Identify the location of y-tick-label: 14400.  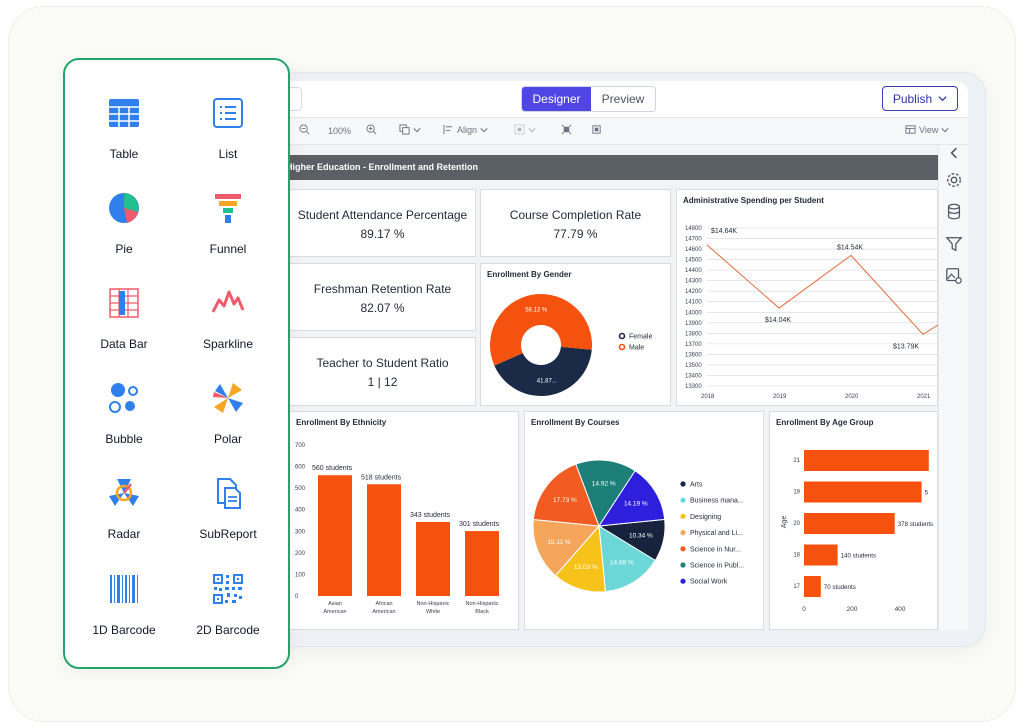
(693, 271).